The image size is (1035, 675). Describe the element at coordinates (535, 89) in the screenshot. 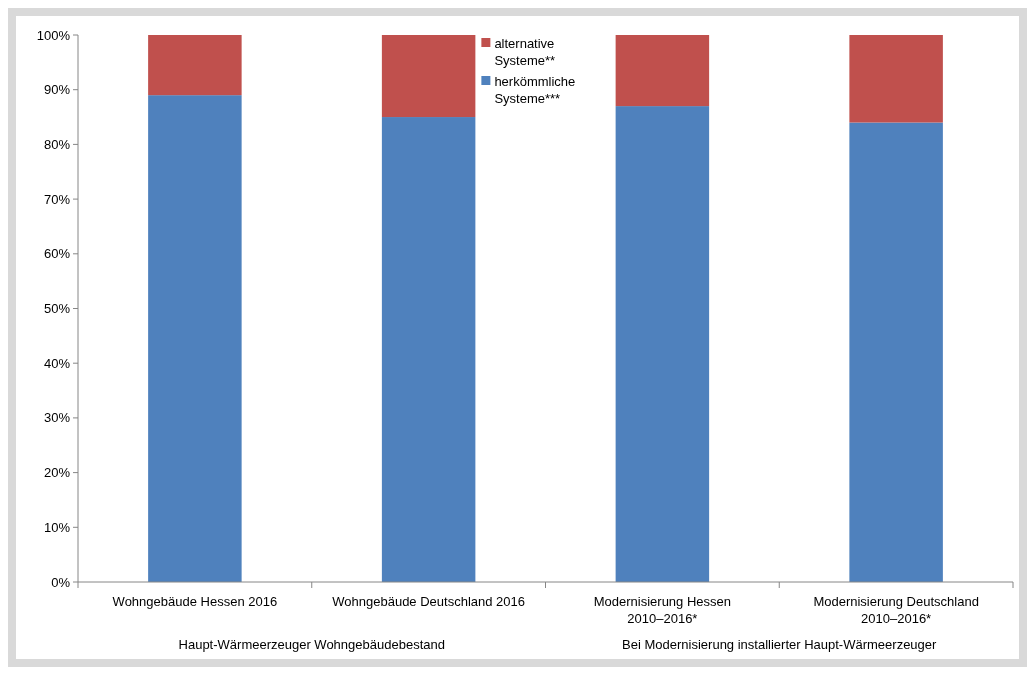

I see `legend-label: herkömmliche Systeme***` at that location.